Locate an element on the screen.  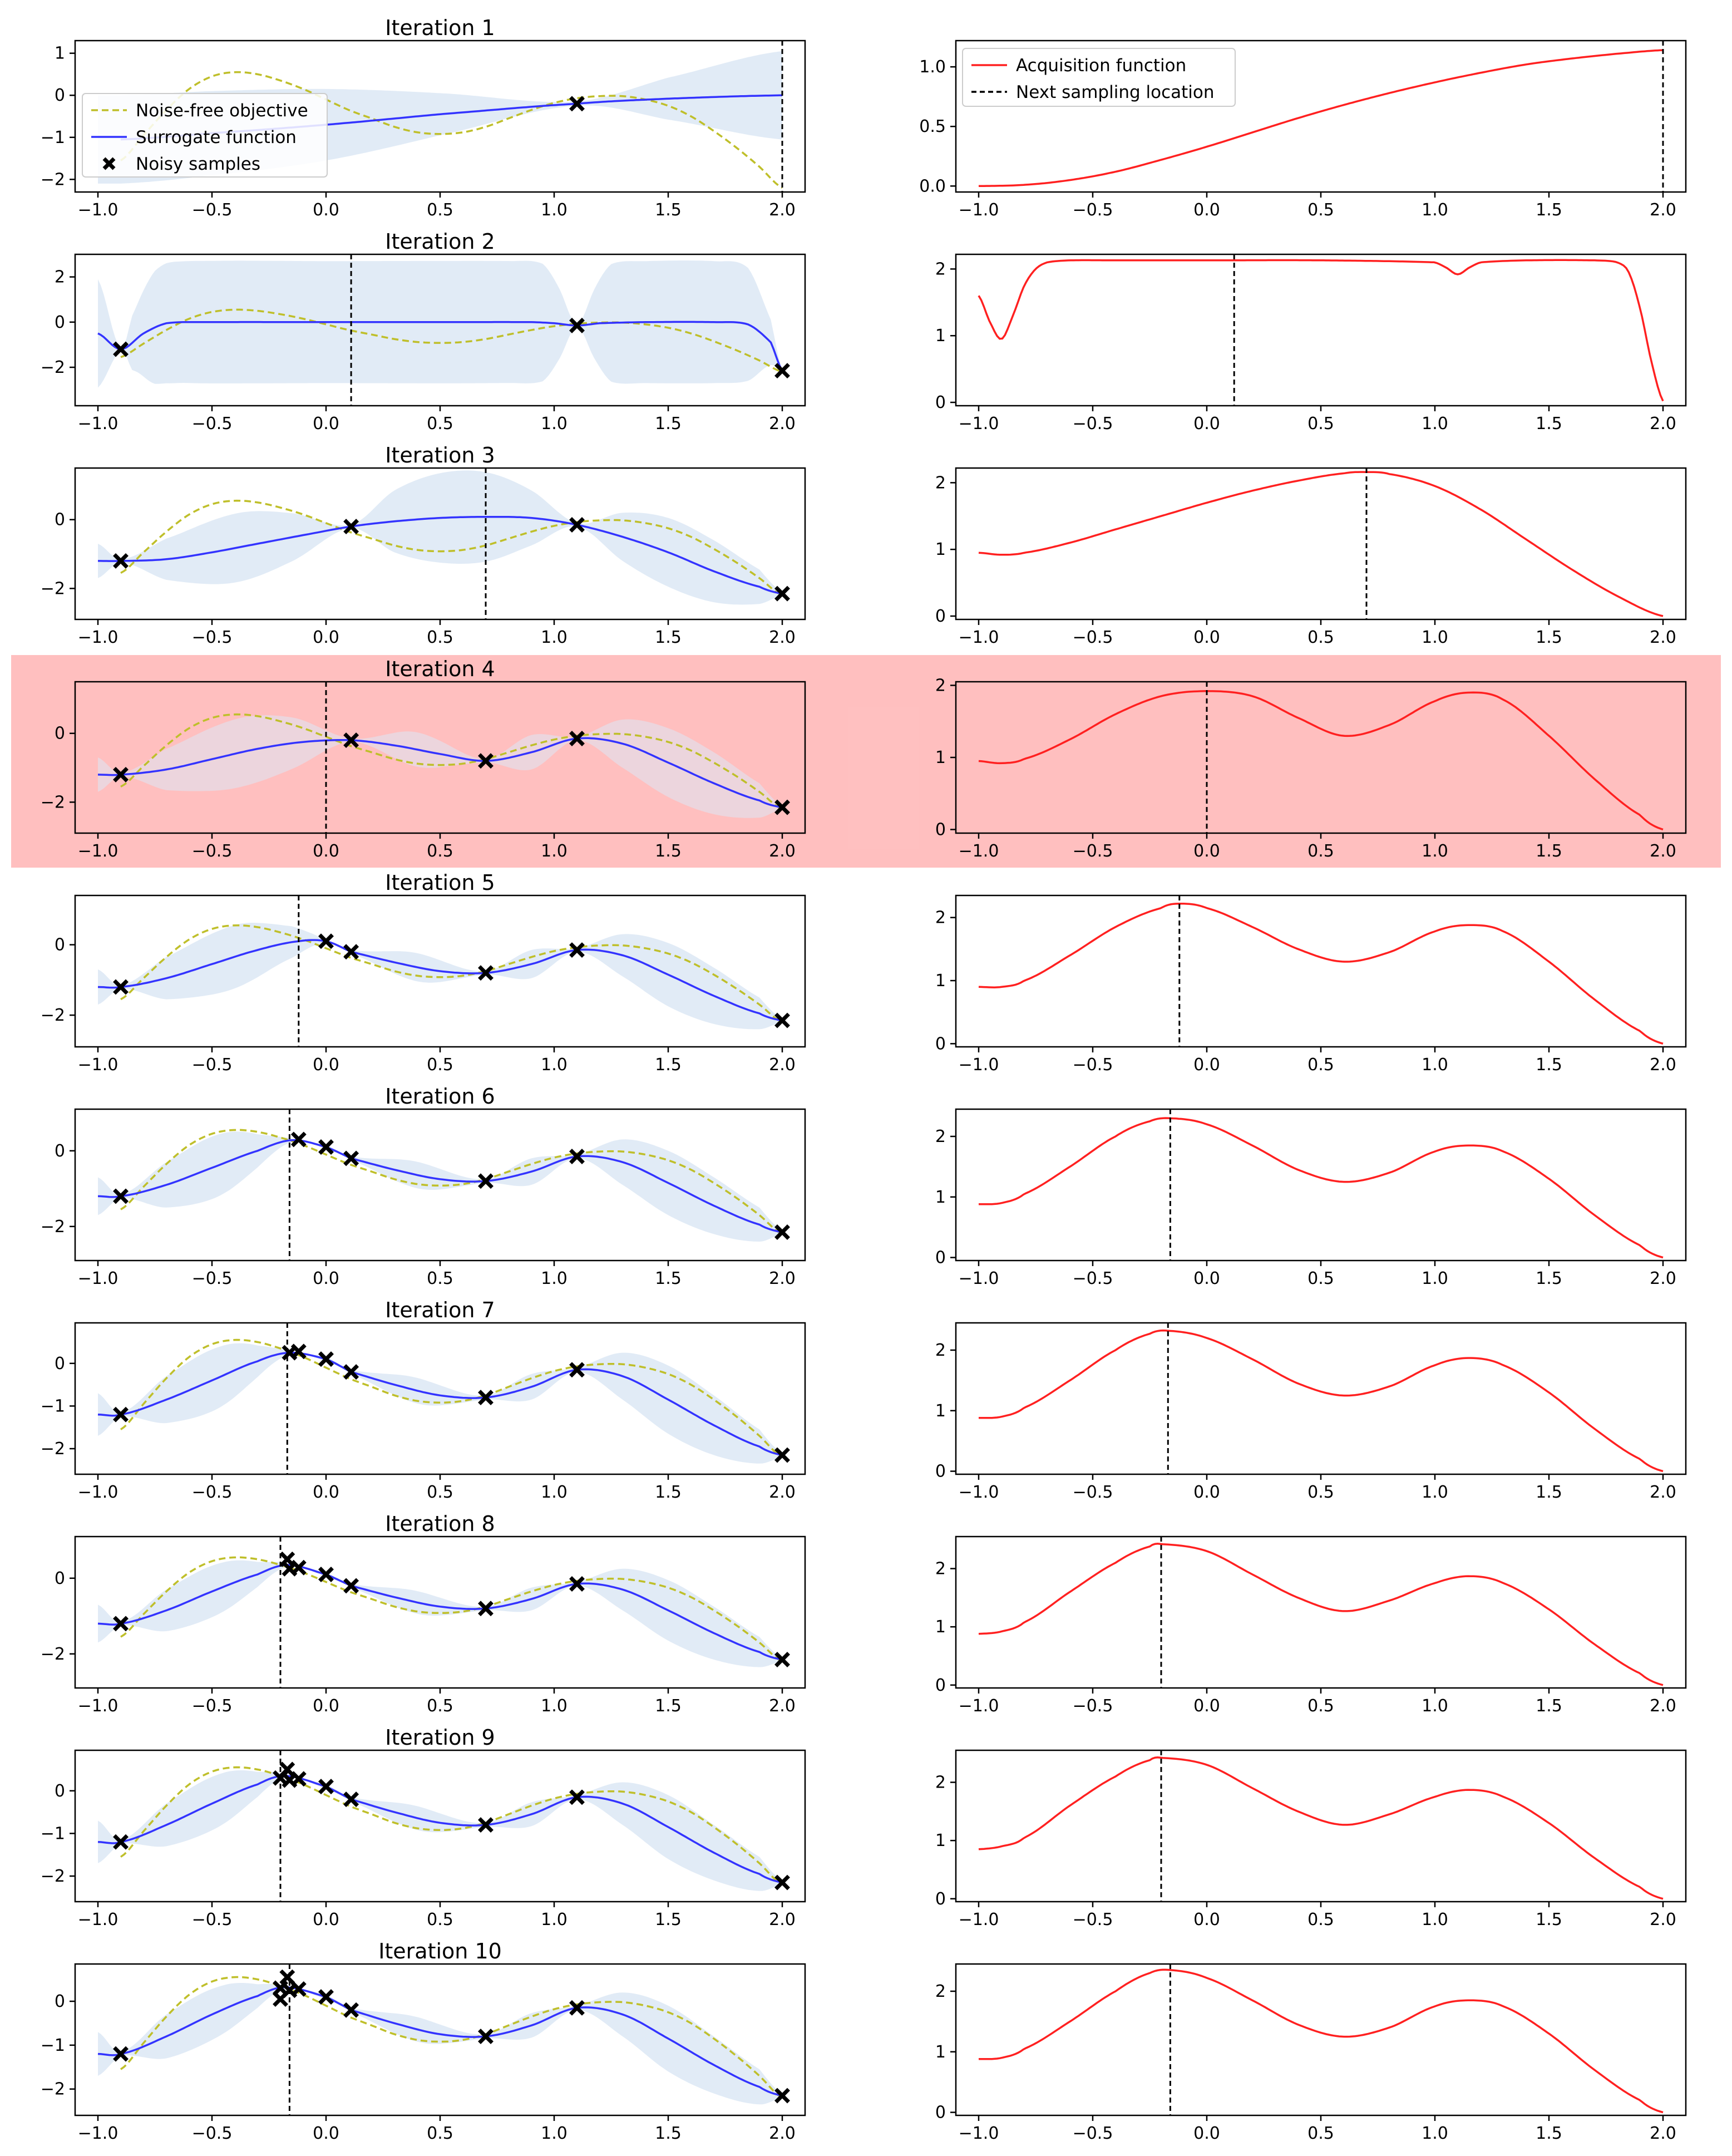
iter9-right-frame is located at coordinates (1321, 1826).